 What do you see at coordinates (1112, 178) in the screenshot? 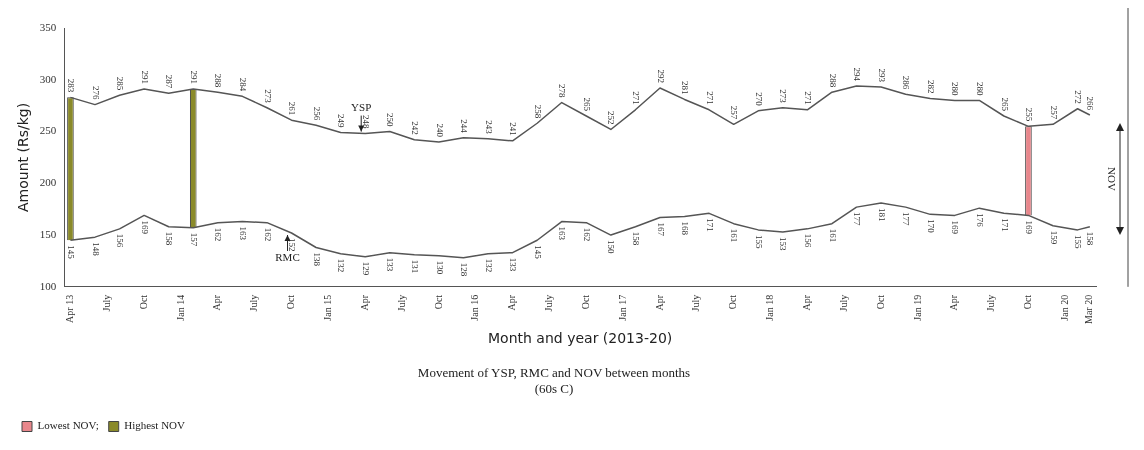
I see `text: NOV` at bounding box center [1112, 178].